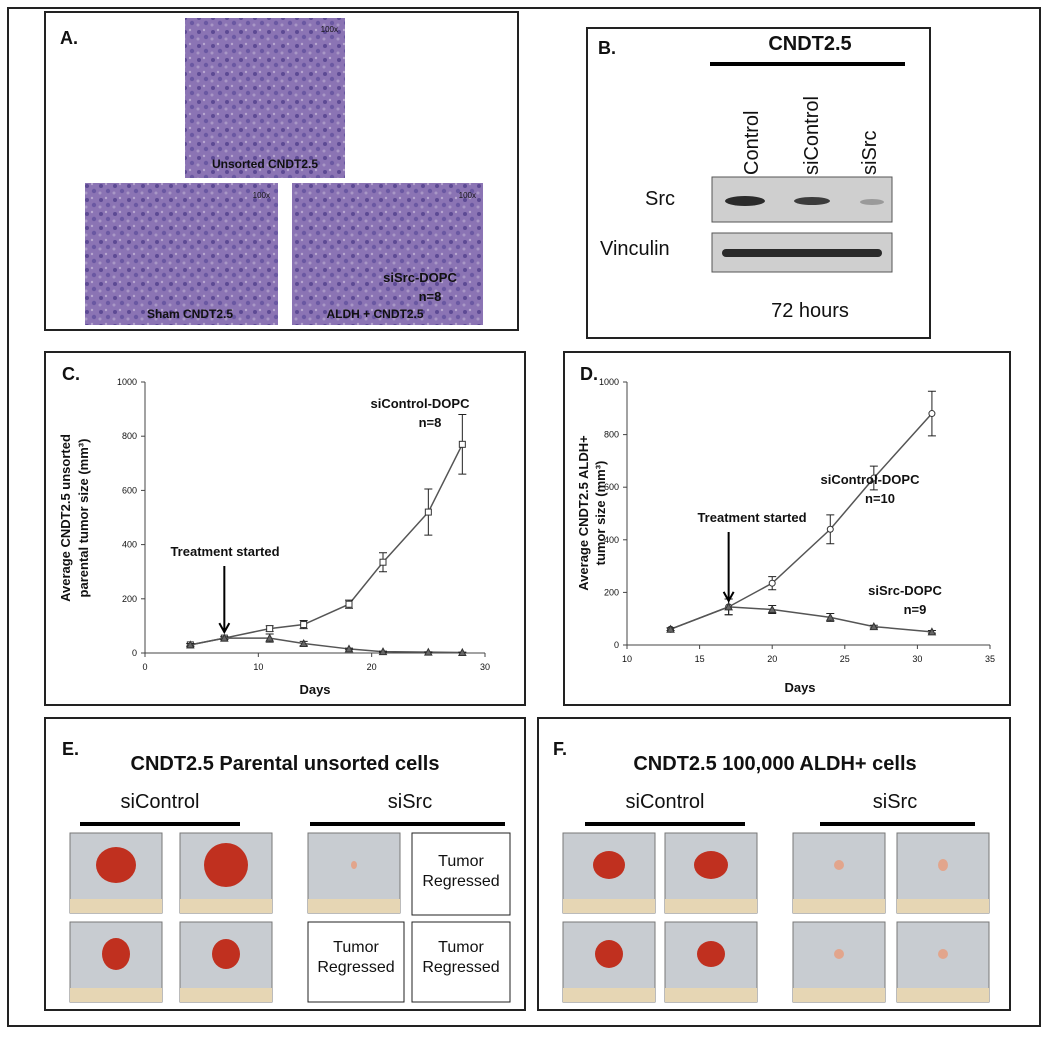 This screenshot has height=1038, width=1050. Describe the element at coordinates (589, 374) in the screenshot. I see `panel-letter: D.` at that location.